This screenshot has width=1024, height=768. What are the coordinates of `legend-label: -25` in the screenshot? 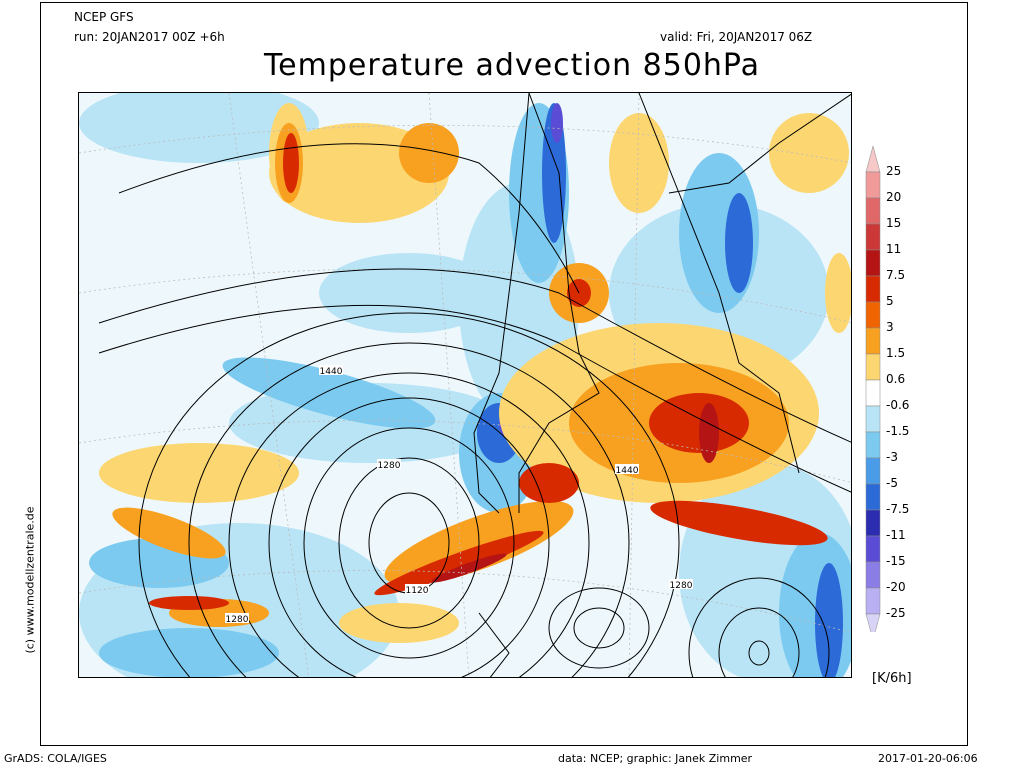 It's located at (896, 613).